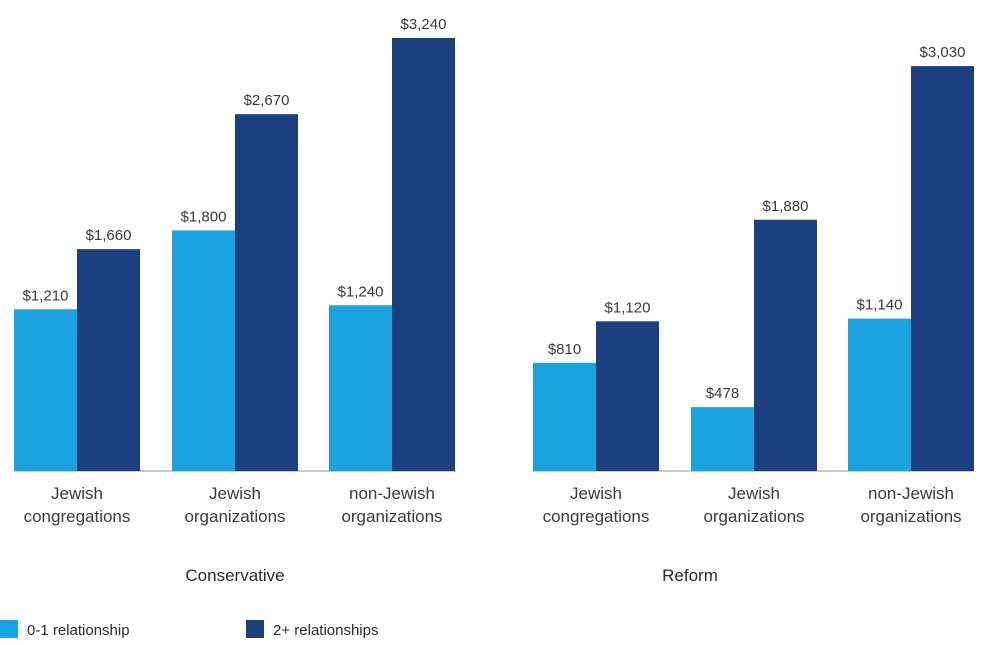 The width and height of the screenshot is (988, 645). I want to click on bar-value-label: $2,670, so click(267, 100).